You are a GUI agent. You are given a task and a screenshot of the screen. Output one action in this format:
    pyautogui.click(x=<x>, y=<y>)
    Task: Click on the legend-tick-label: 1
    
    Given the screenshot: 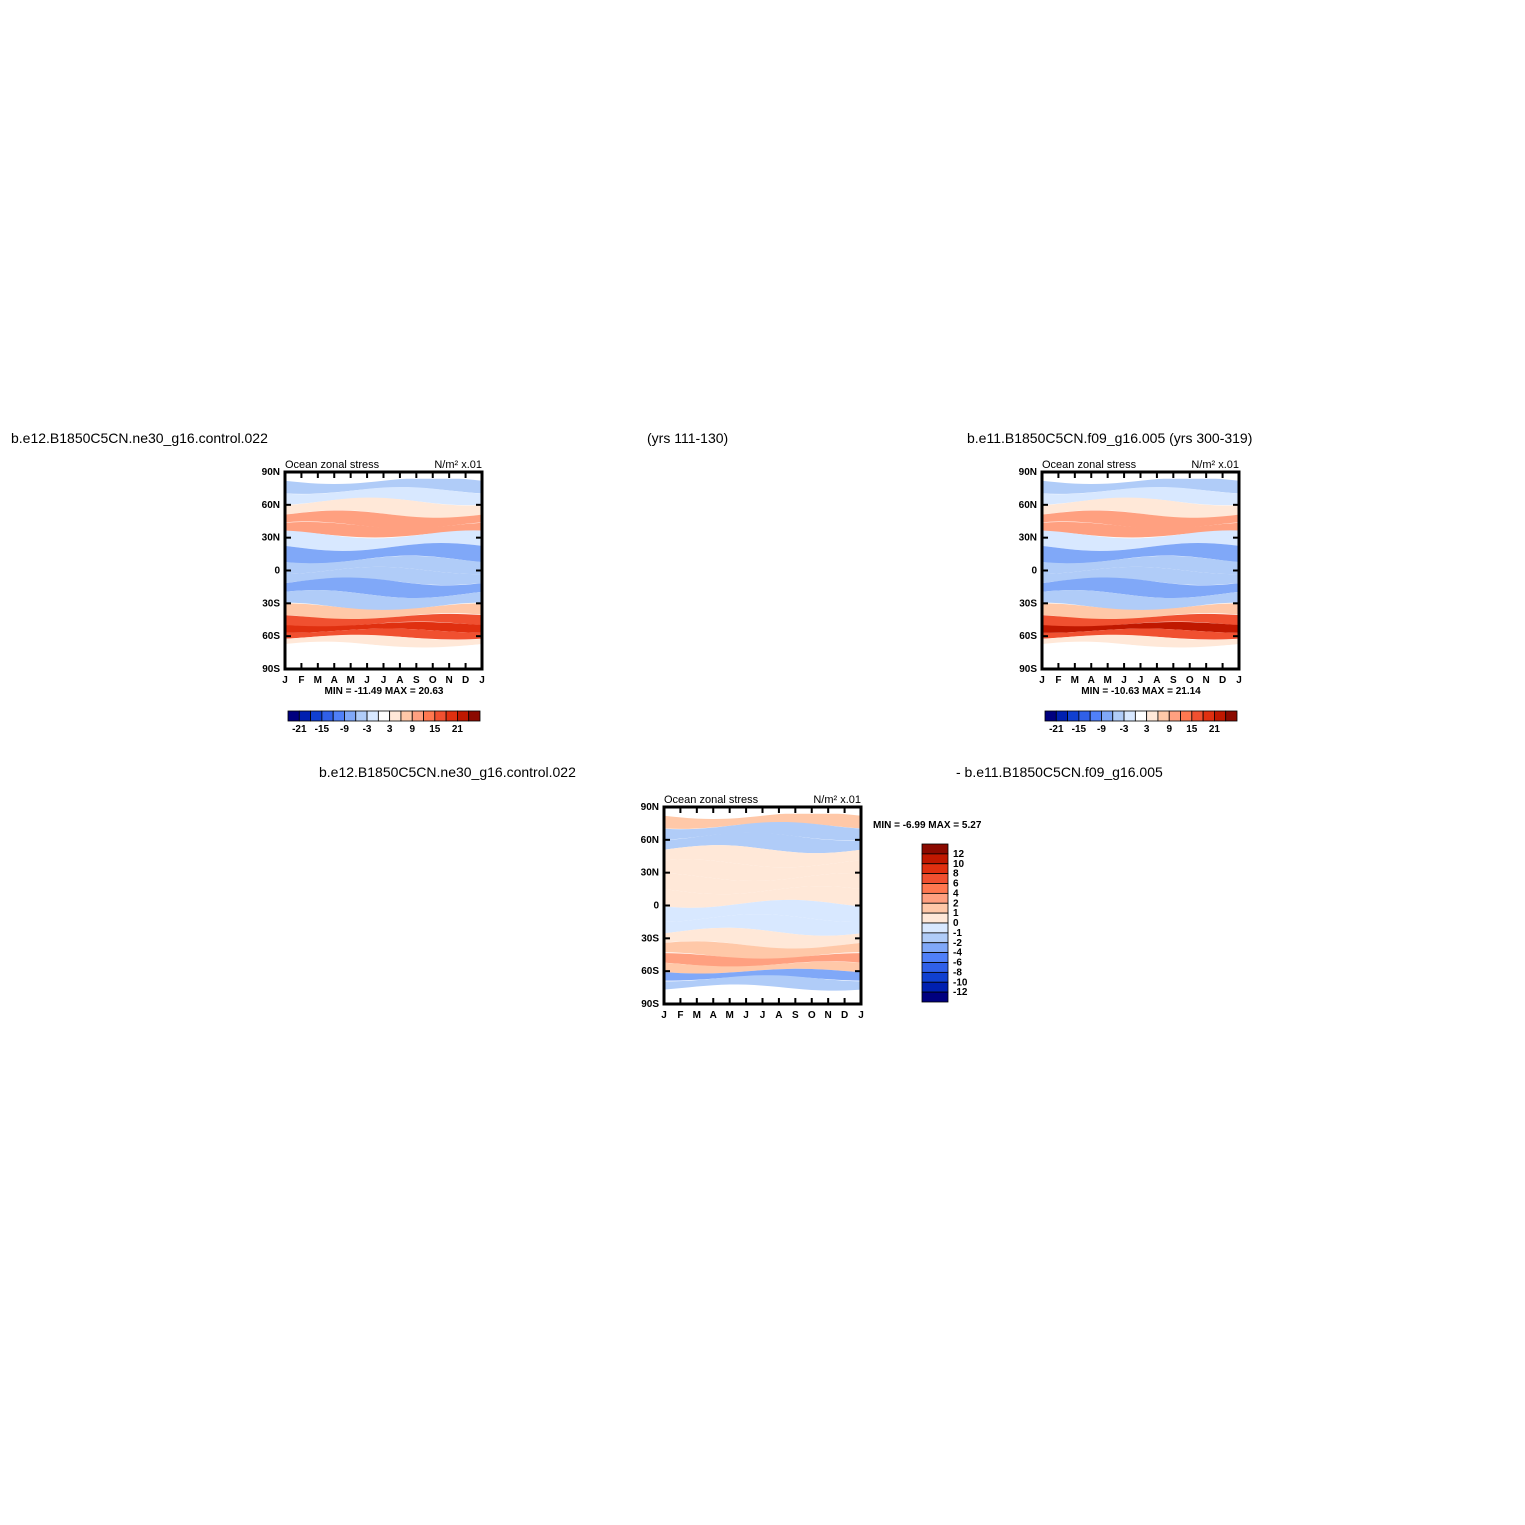 What is the action you would take?
    pyautogui.click(x=956, y=913)
    